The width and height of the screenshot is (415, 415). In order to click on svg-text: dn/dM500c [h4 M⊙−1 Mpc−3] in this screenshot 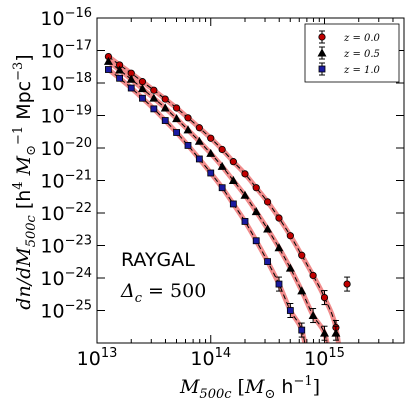, I will do `click(25, 181)`.